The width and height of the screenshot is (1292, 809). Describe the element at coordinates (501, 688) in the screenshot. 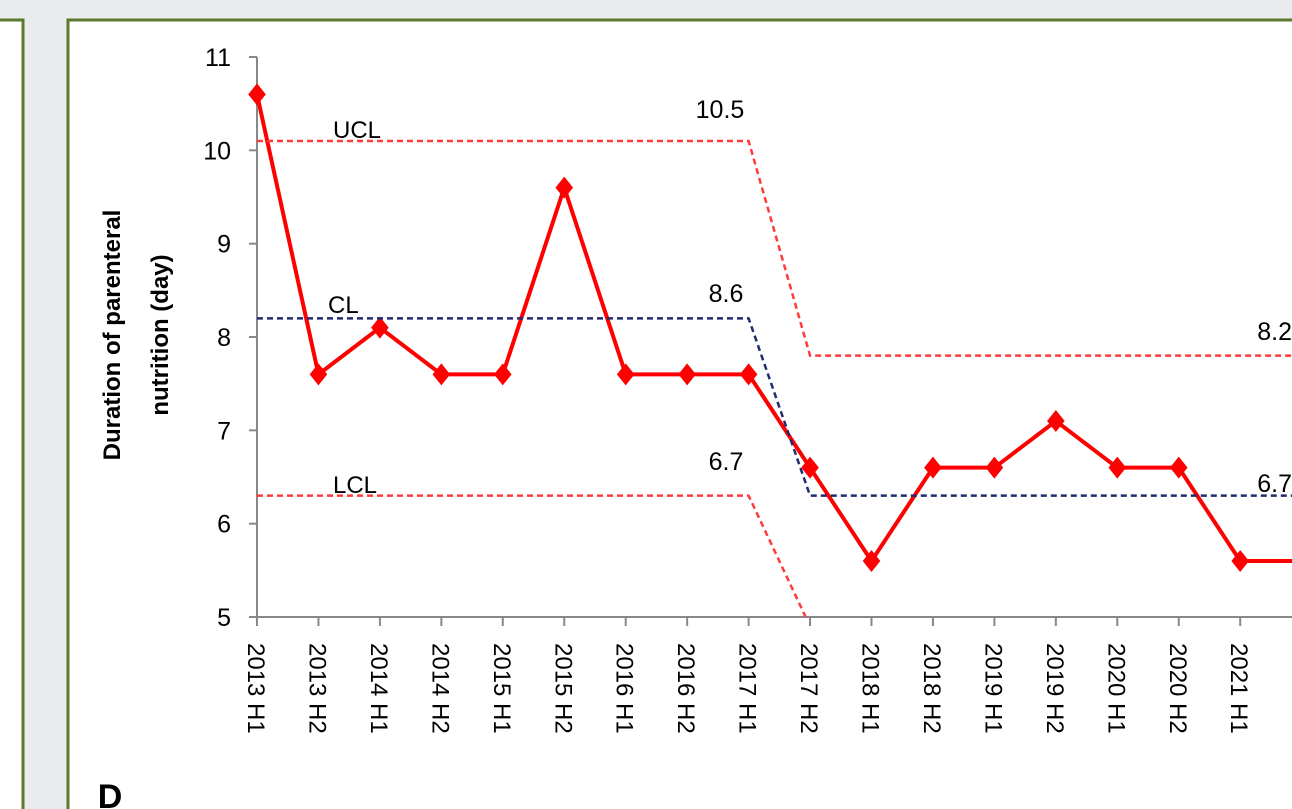

I see `x-tick-label: 2015 H1` at that location.